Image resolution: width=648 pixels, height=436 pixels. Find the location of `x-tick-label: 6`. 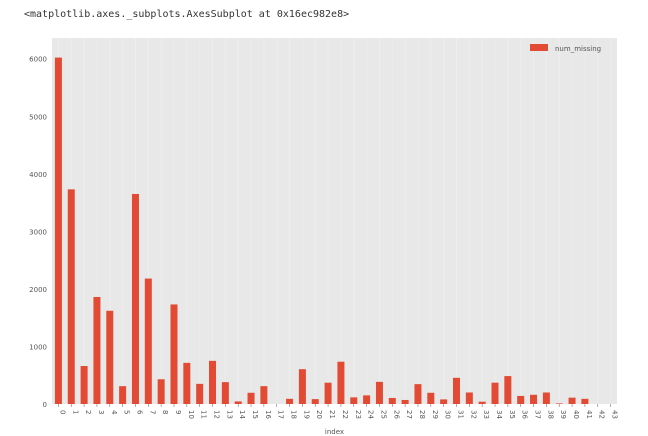

x-tick-label: 6 is located at coordinates (139, 412).